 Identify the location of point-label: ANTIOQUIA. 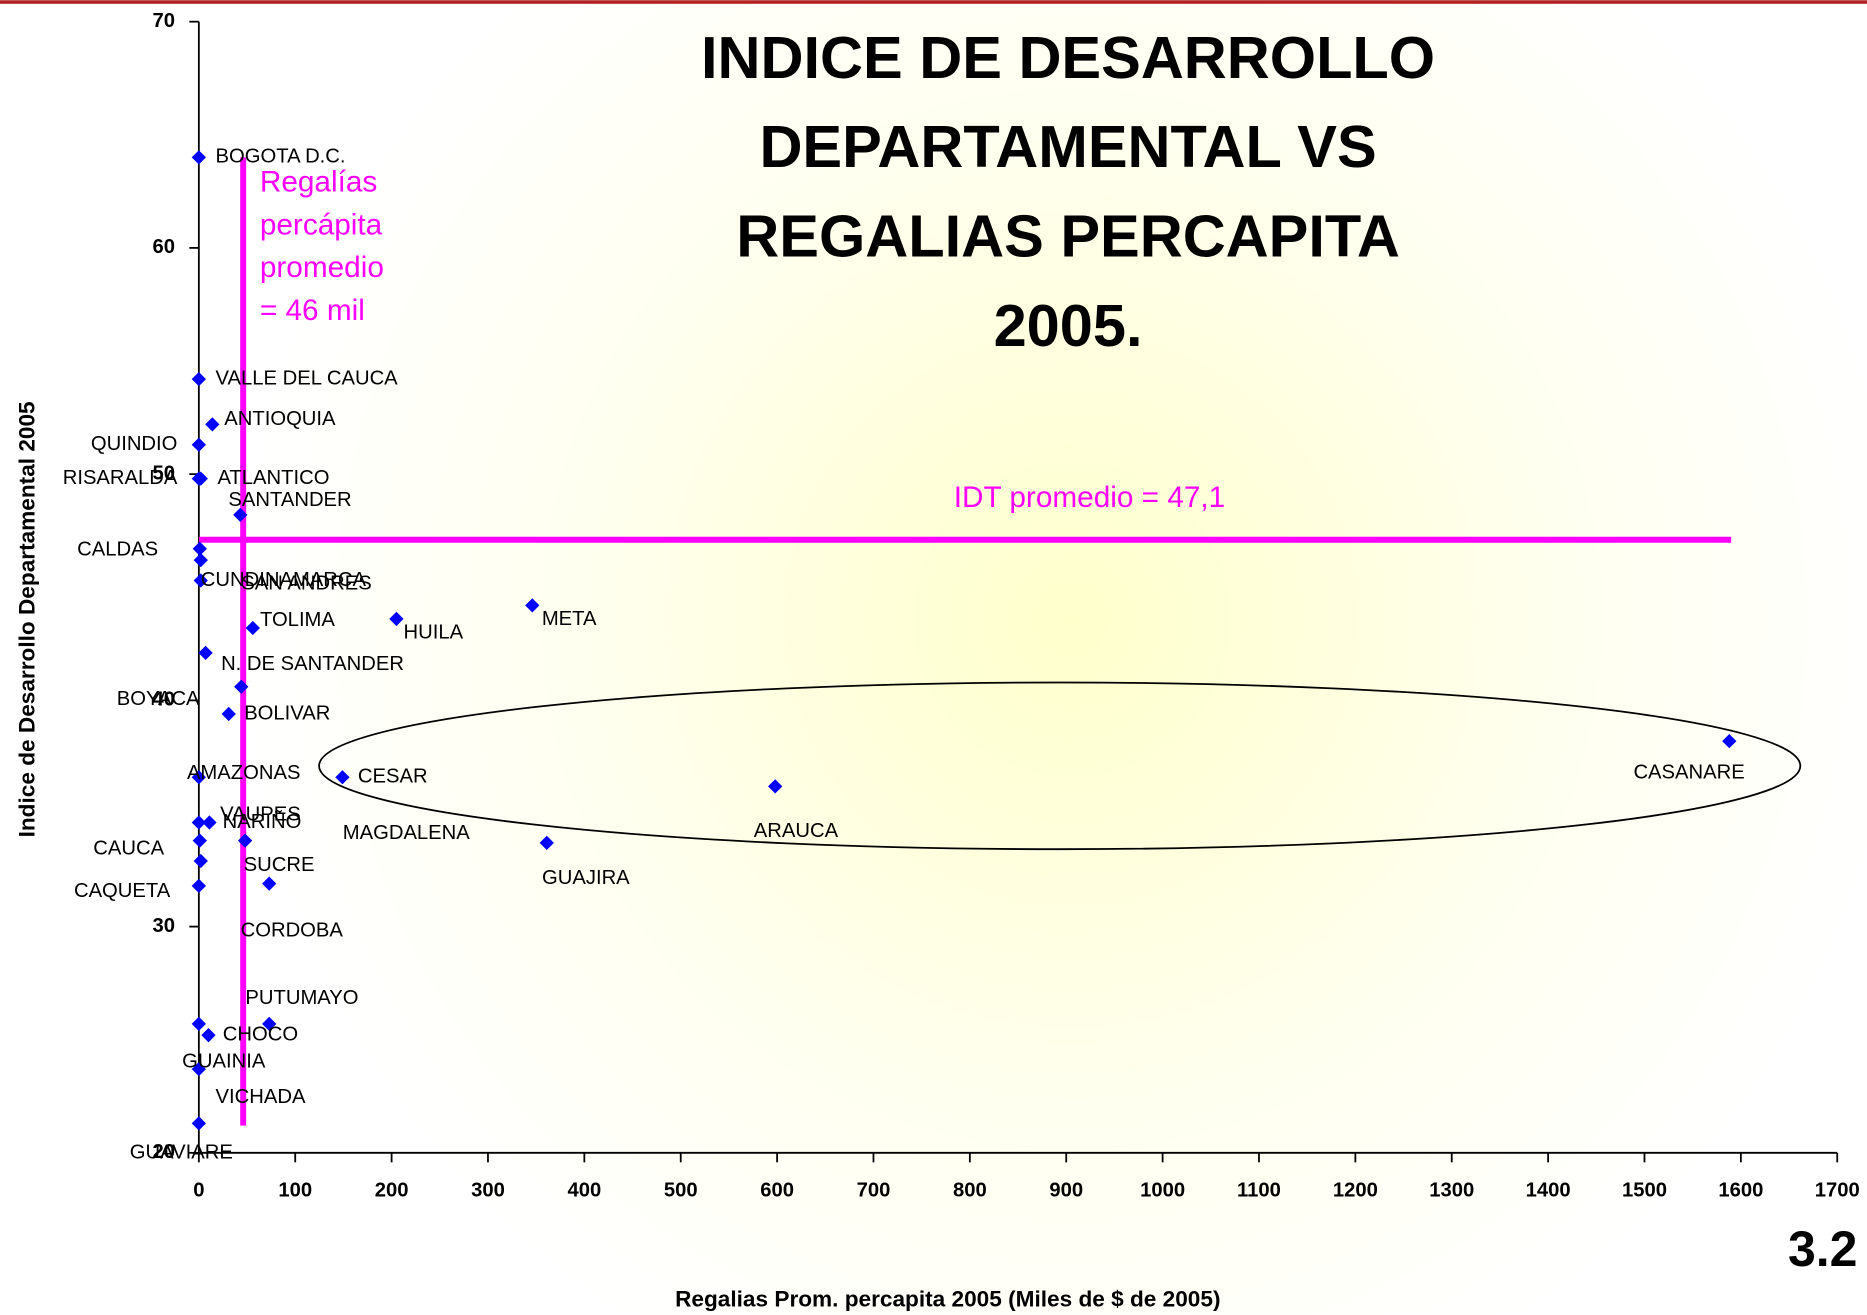
(280, 419).